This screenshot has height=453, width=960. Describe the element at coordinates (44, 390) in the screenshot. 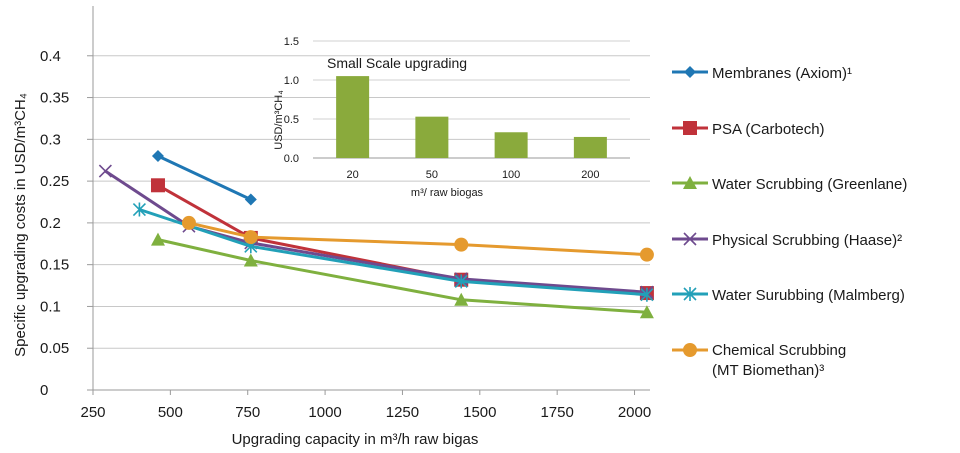

I see `y-tick-label: 0` at that location.